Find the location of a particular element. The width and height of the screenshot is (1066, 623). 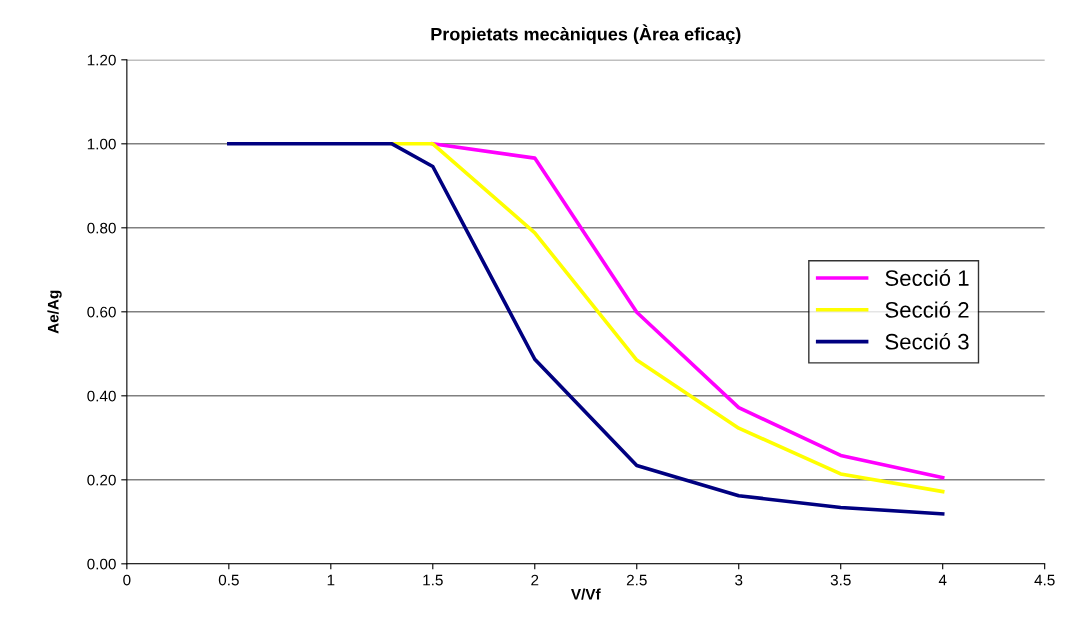

y-tick-label: 0.80 is located at coordinates (101, 228).